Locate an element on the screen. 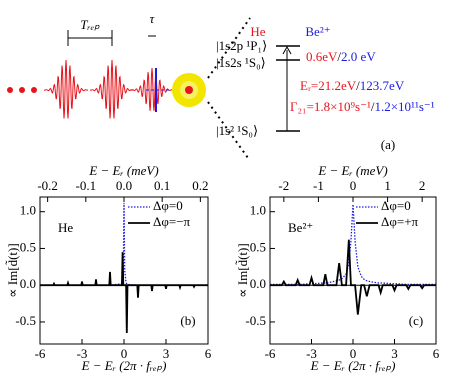 This screenshot has width=458, height=378. annotation: He is located at coordinates (65, 227).